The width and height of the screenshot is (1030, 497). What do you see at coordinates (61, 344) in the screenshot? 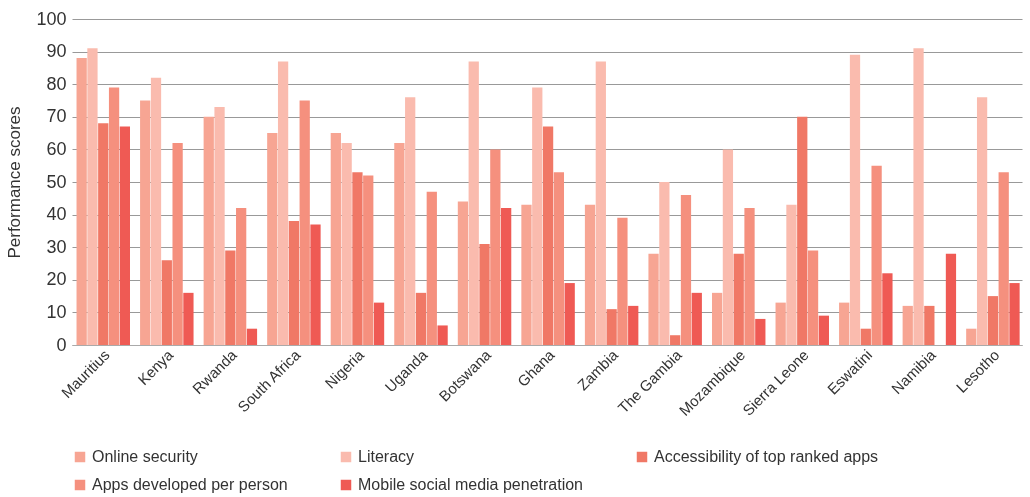
I see `y-tick-label: 0` at bounding box center [61, 344].